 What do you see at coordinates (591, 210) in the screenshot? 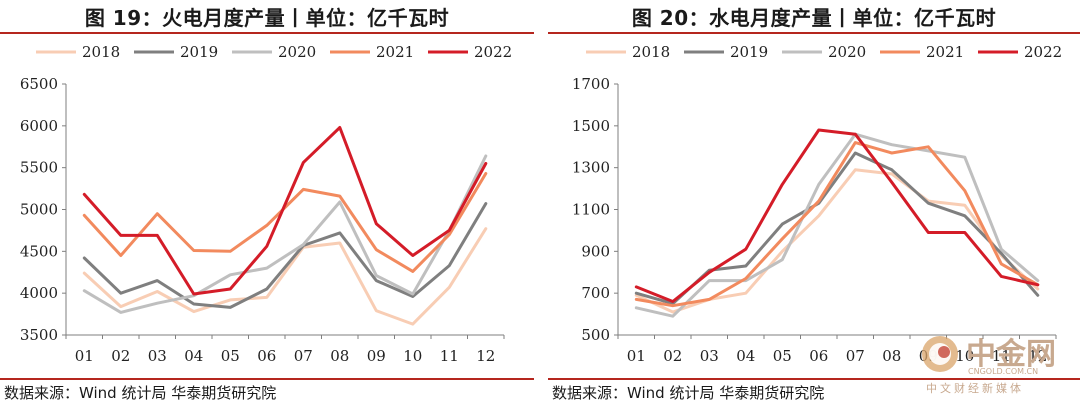
I see `y-tick-label: 1100` at bounding box center [591, 210].